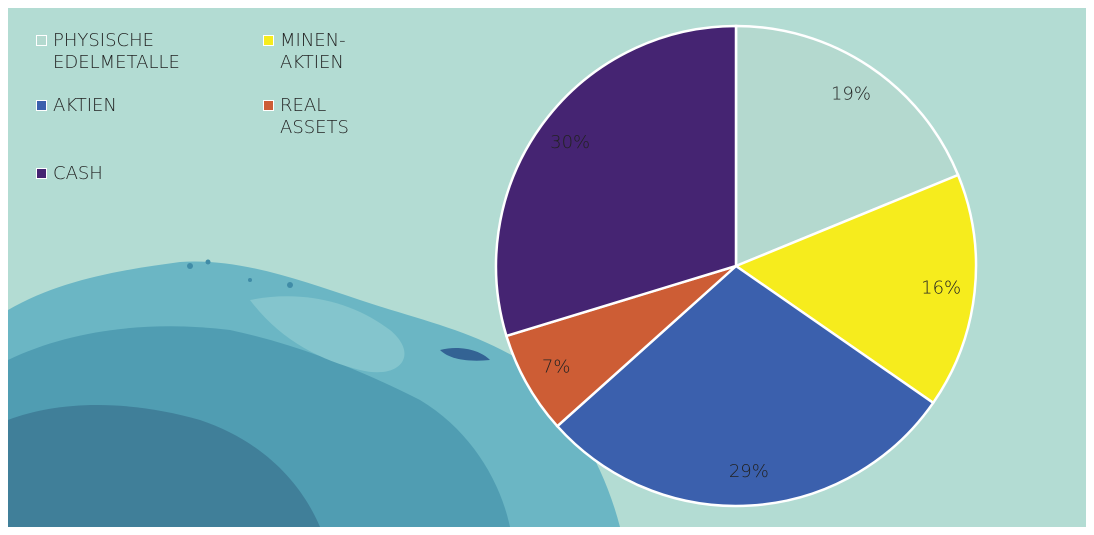  I want to click on legend-item: PHYSISCHE EDELMETALLE, so click(124, 52).